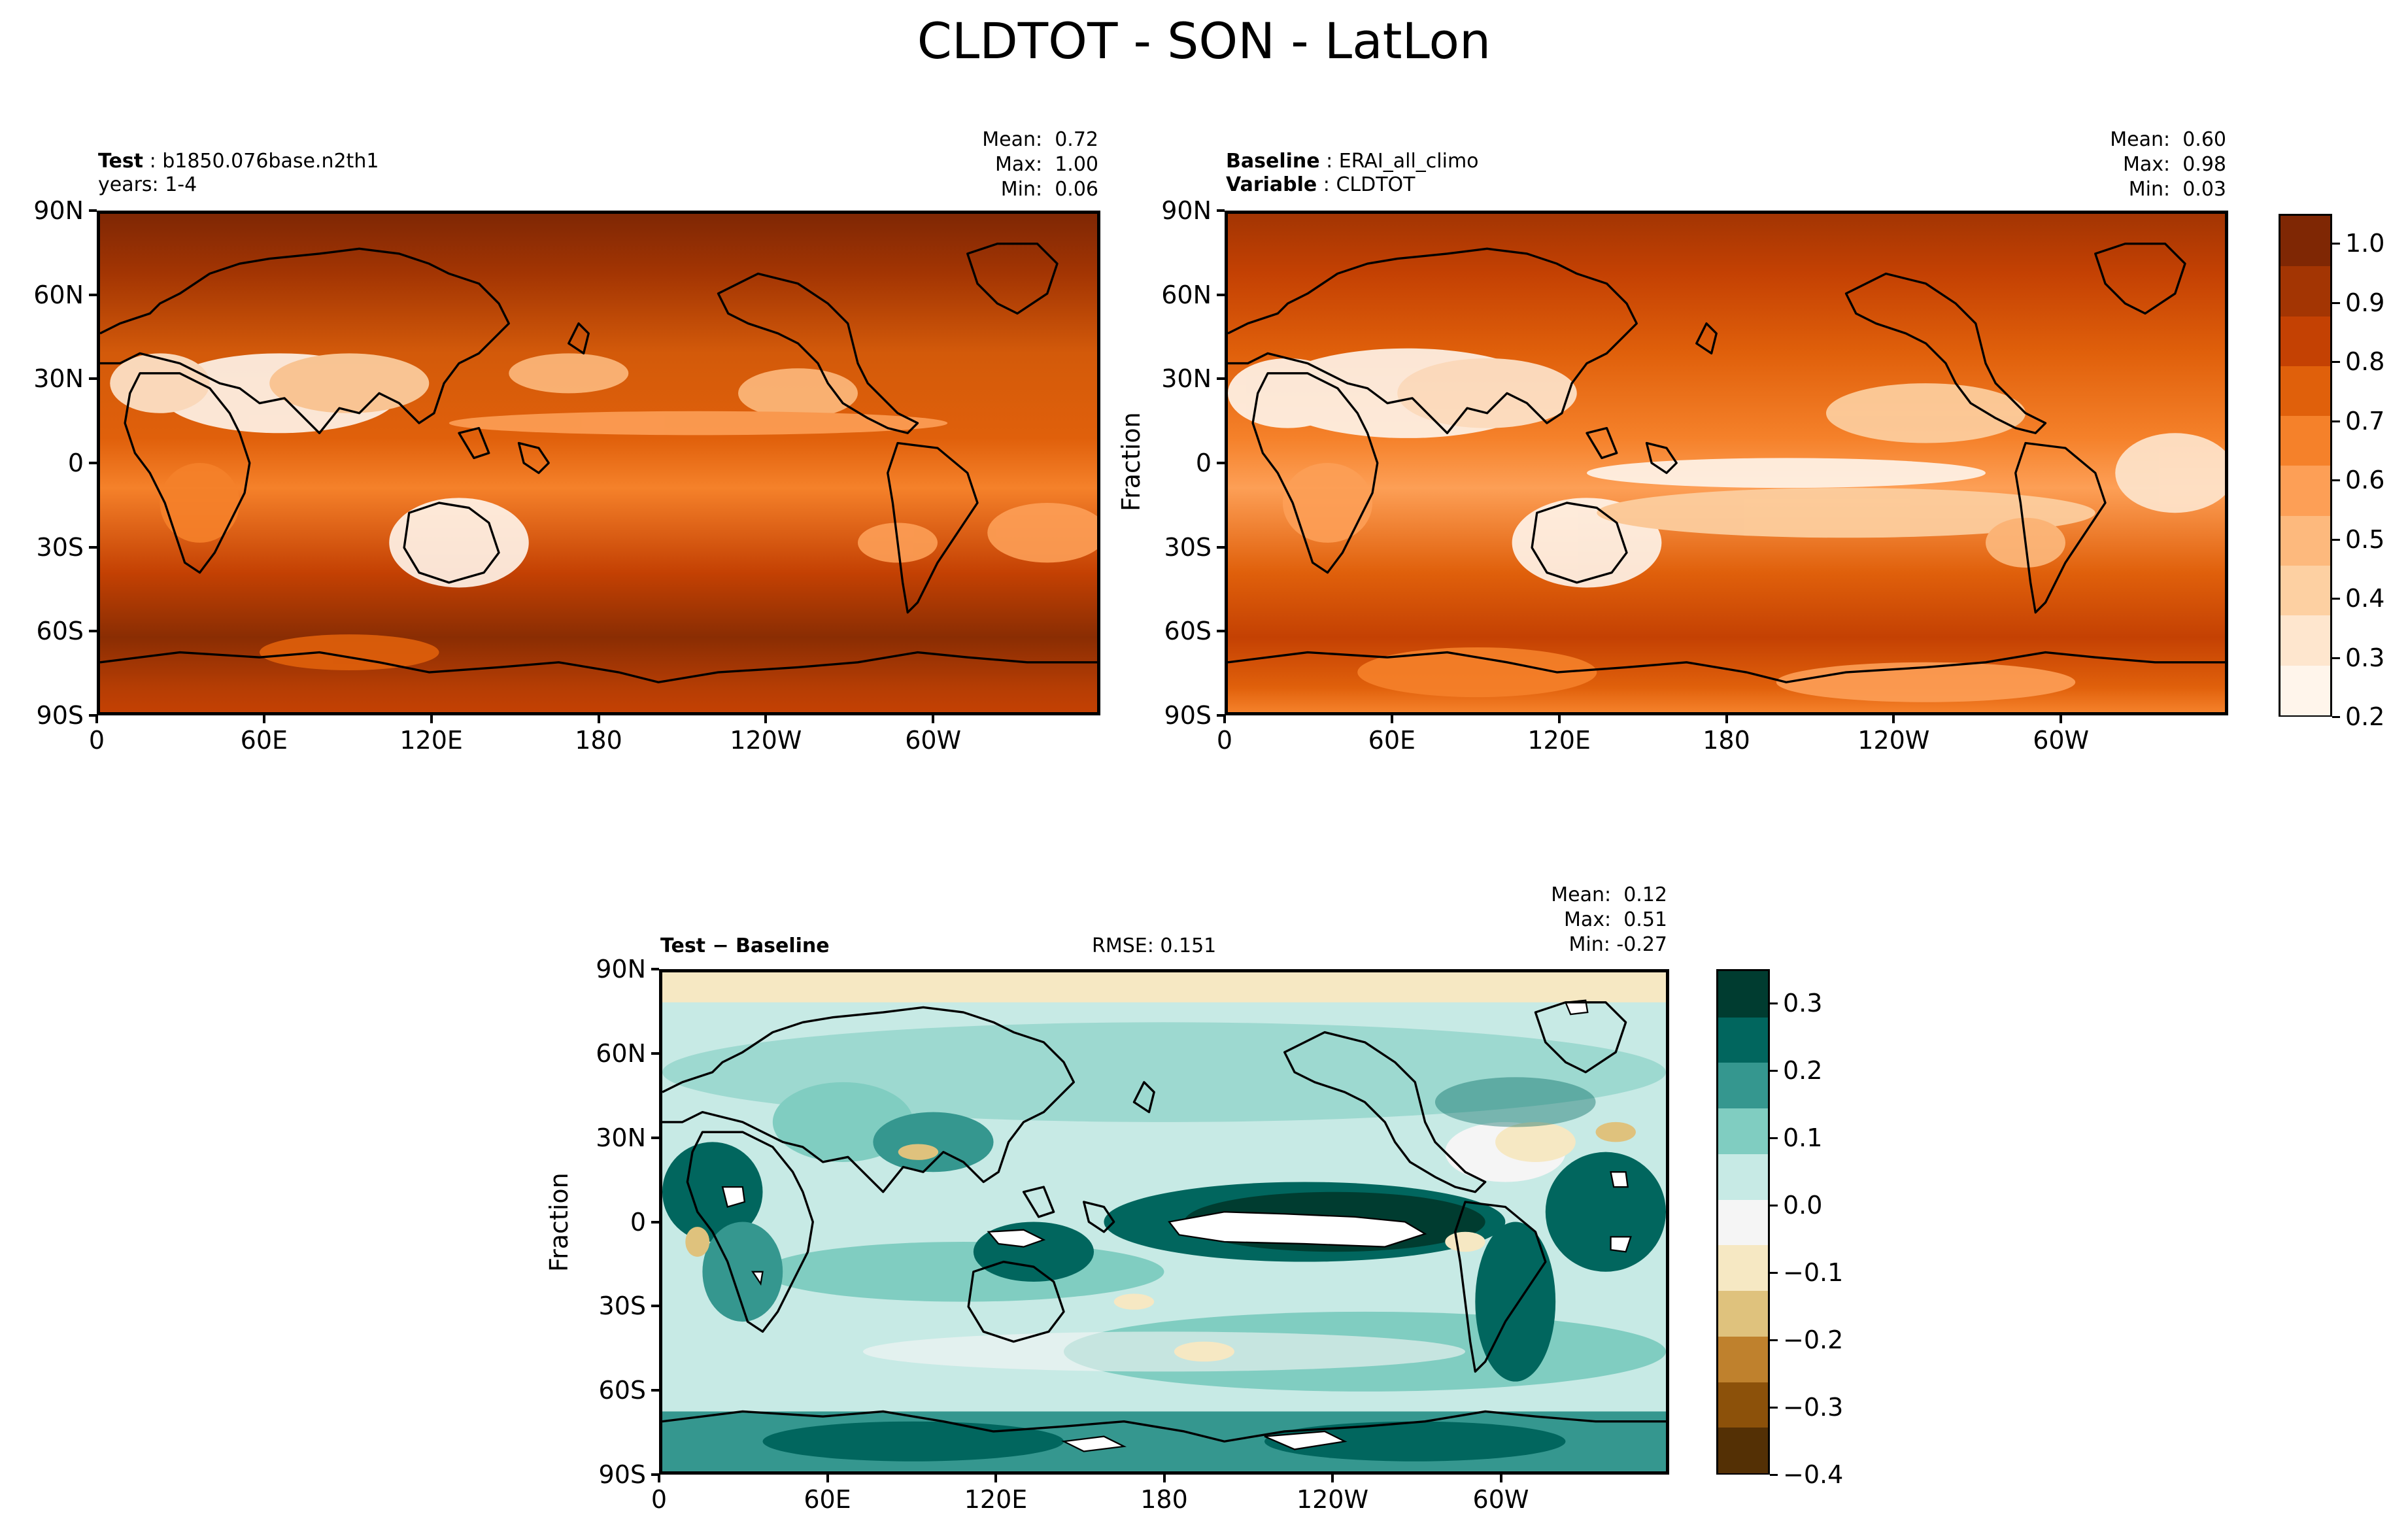  I want to click on test-lat-tick-label: 60S, so click(60, 631).